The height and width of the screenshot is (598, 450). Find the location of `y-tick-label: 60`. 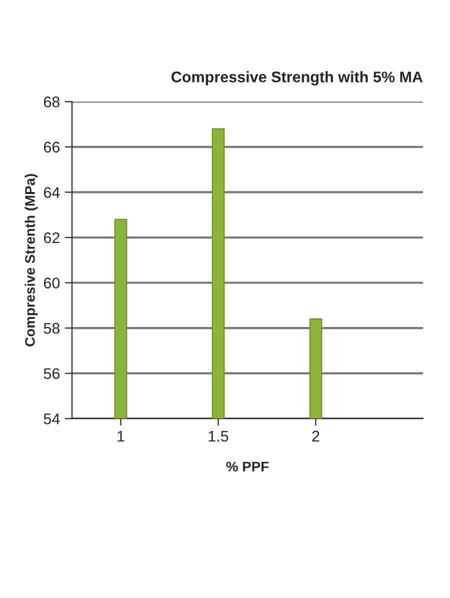

y-tick-label: 60 is located at coordinates (52, 283).